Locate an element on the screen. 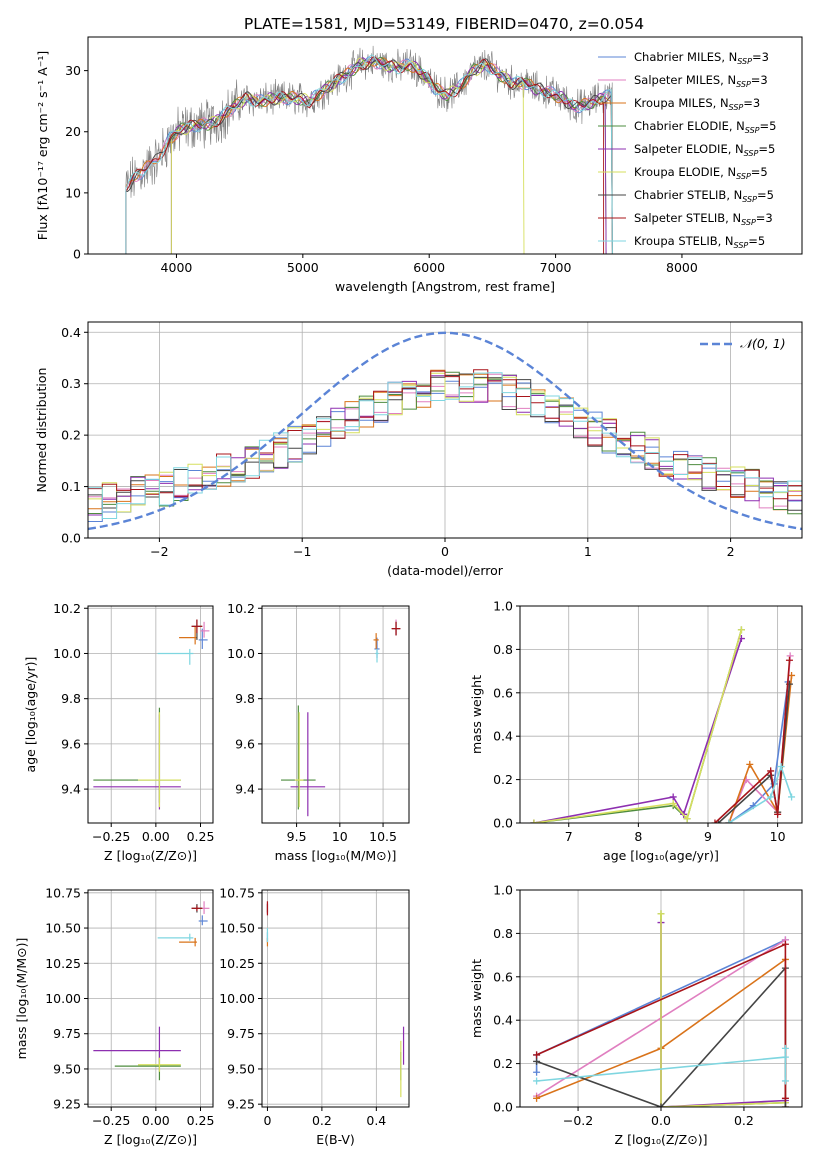 The image size is (819, 1170). x-tick-label: 0.25 is located at coordinates (201, 836).